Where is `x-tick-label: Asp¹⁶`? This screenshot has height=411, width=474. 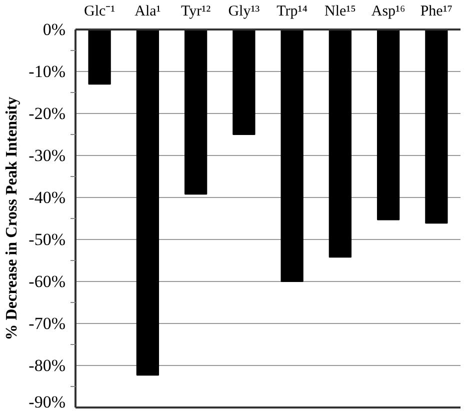
x-tick-label: Asp¹⁶ is located at coordinates (388, 12).